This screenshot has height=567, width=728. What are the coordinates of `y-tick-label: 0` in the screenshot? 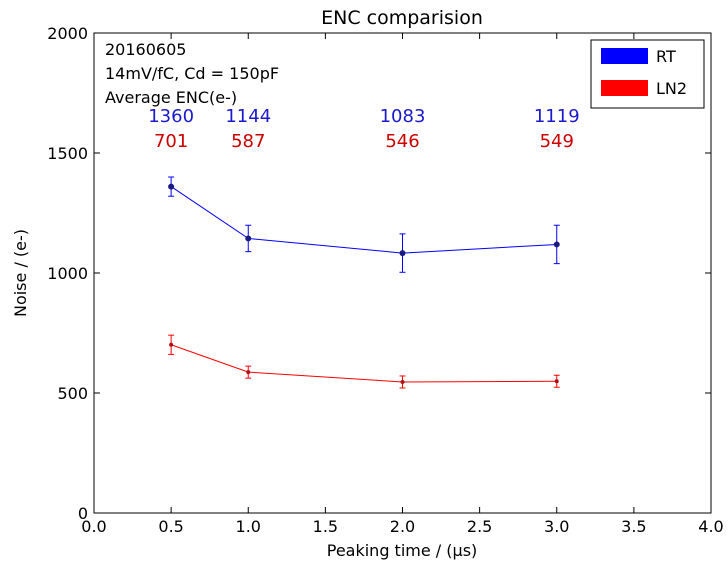 It's located at (83, 513).